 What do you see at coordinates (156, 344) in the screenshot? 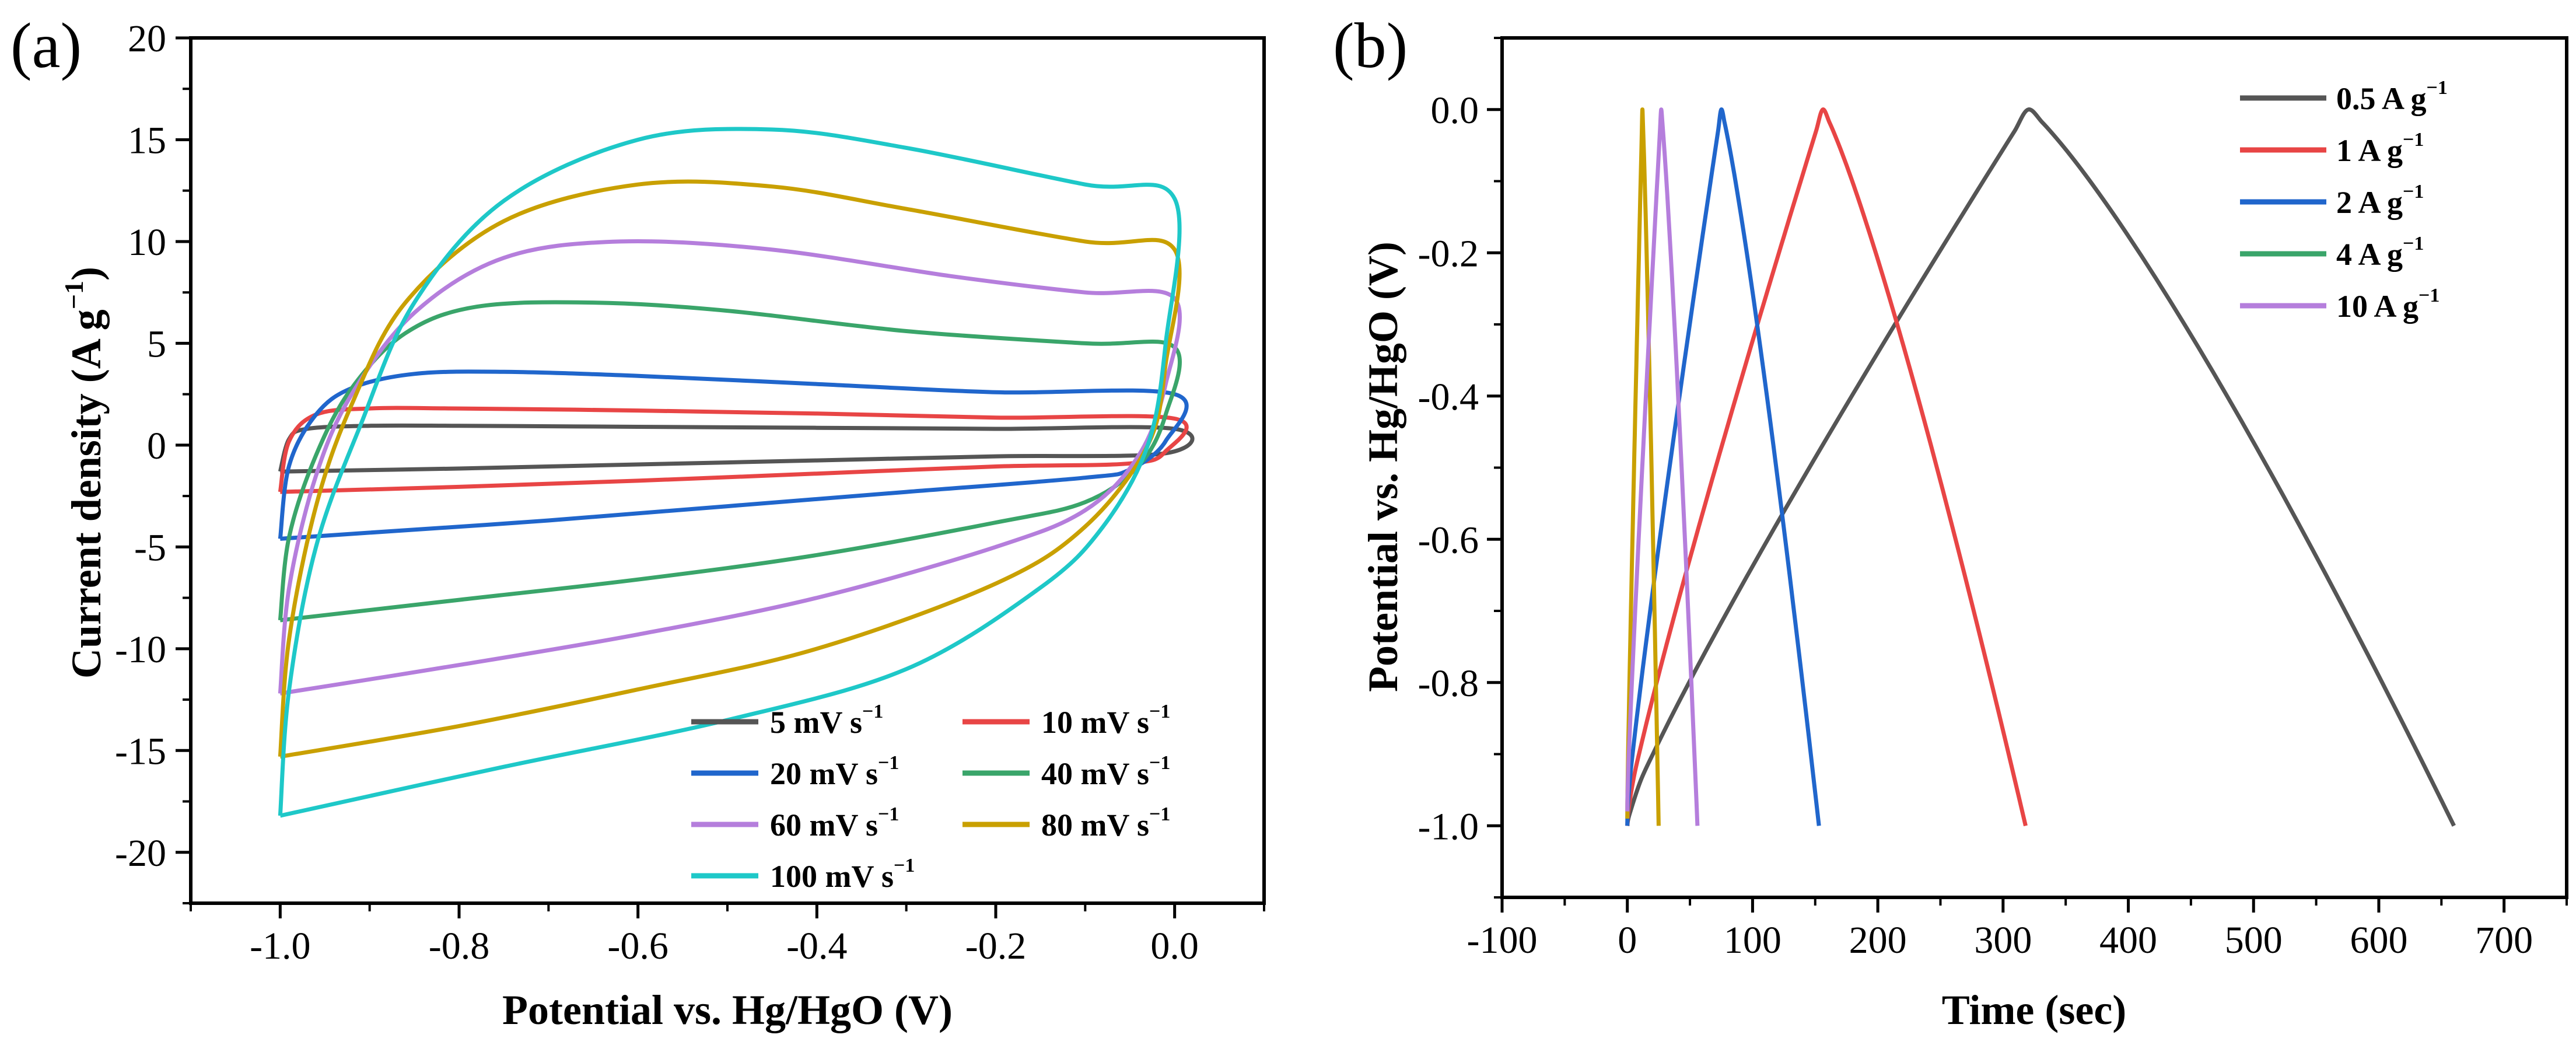
I see `y-tick-label: 5` at bounding box center [156, 344].